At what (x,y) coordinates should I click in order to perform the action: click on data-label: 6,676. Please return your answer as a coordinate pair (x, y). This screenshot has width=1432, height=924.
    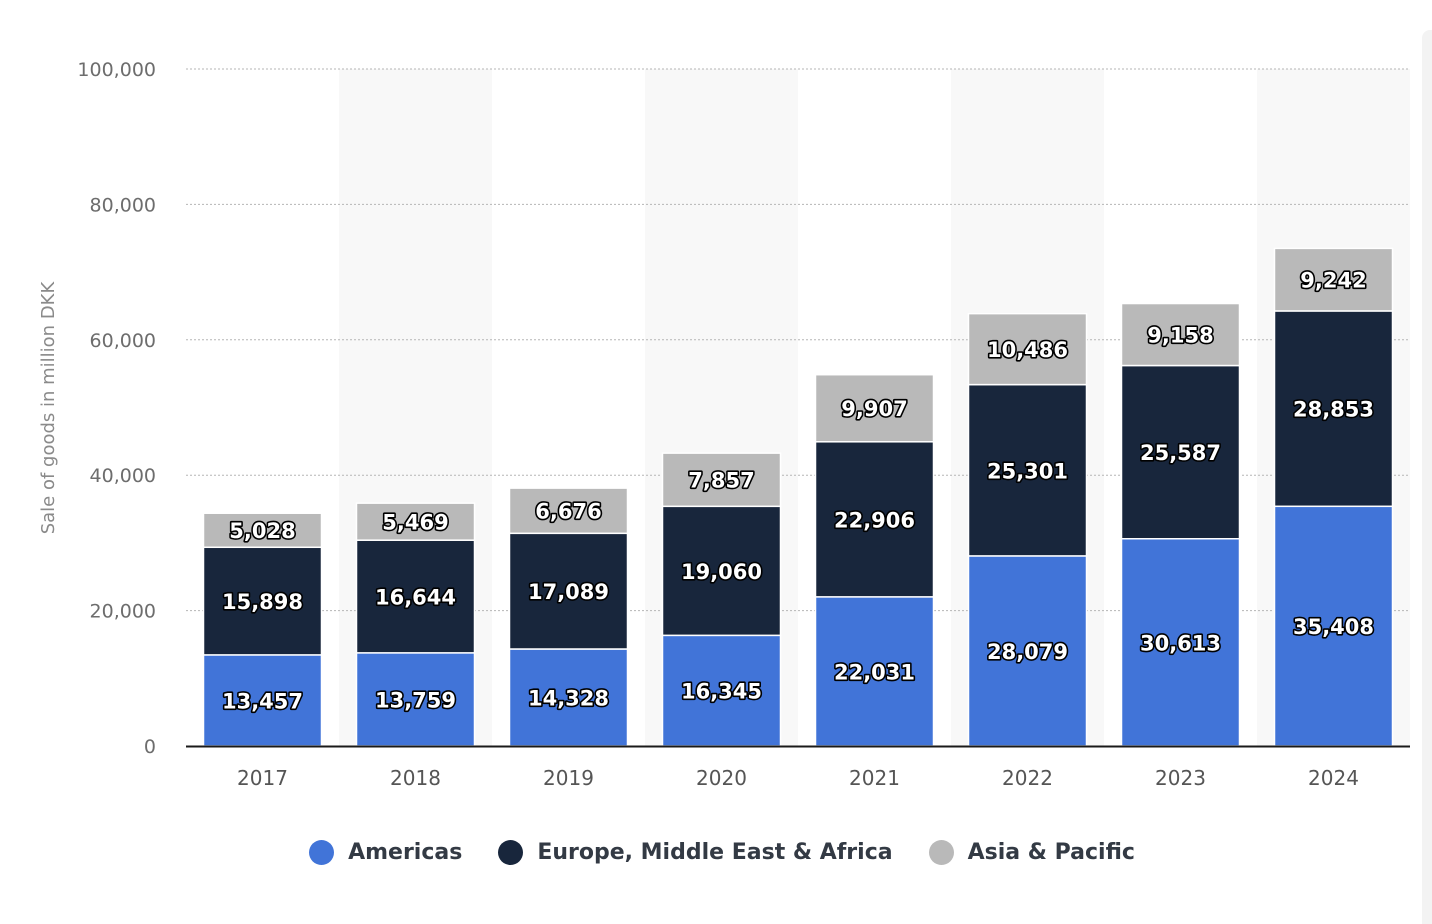
    Looking at the image, I should click on (568, 512).